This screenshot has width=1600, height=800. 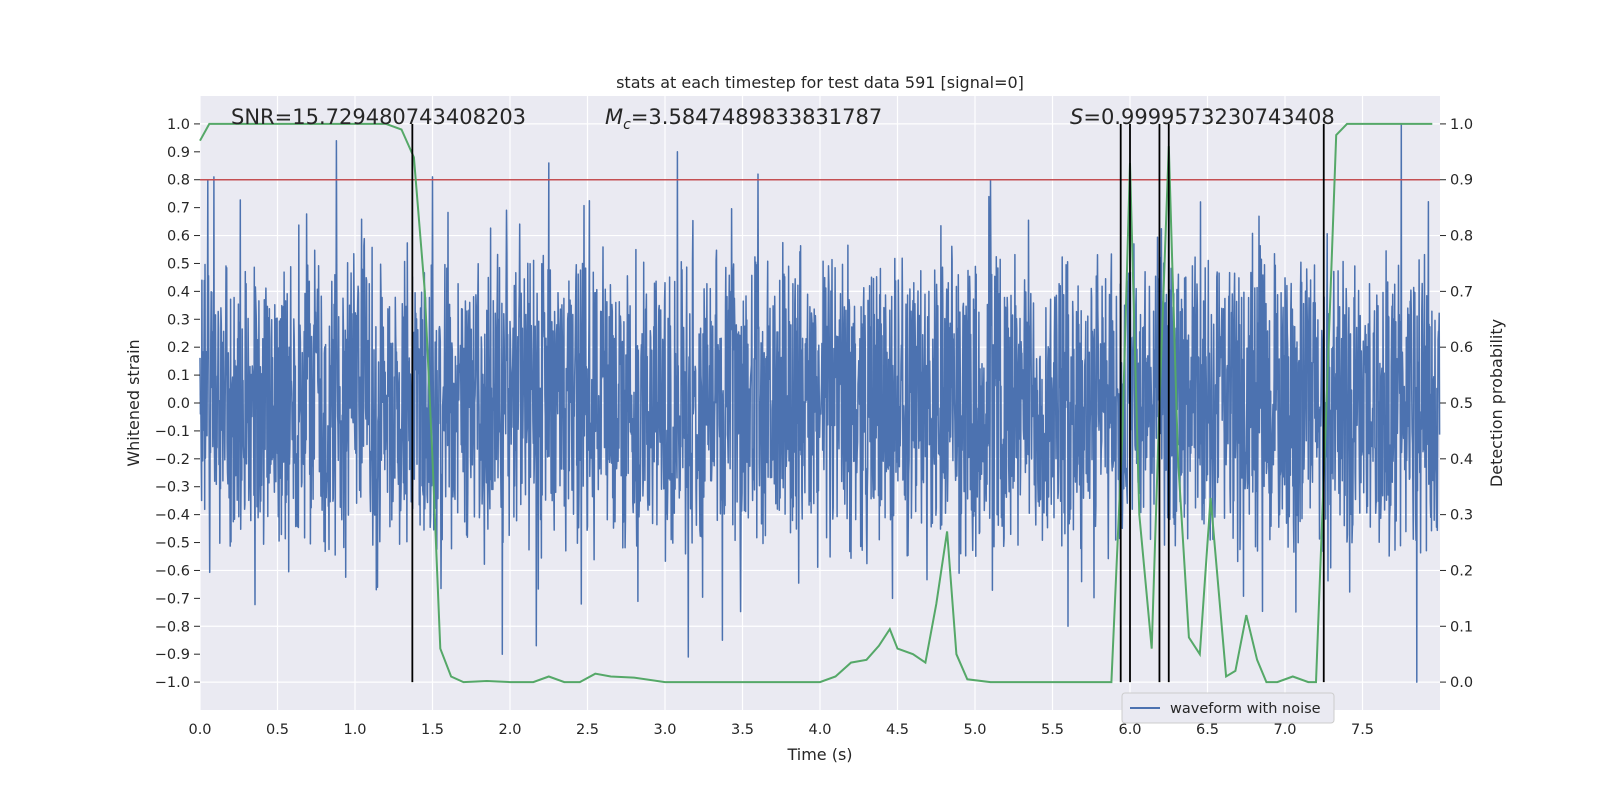 I want to click on x-tick-label: 1.5, so click(x=432, y=730).